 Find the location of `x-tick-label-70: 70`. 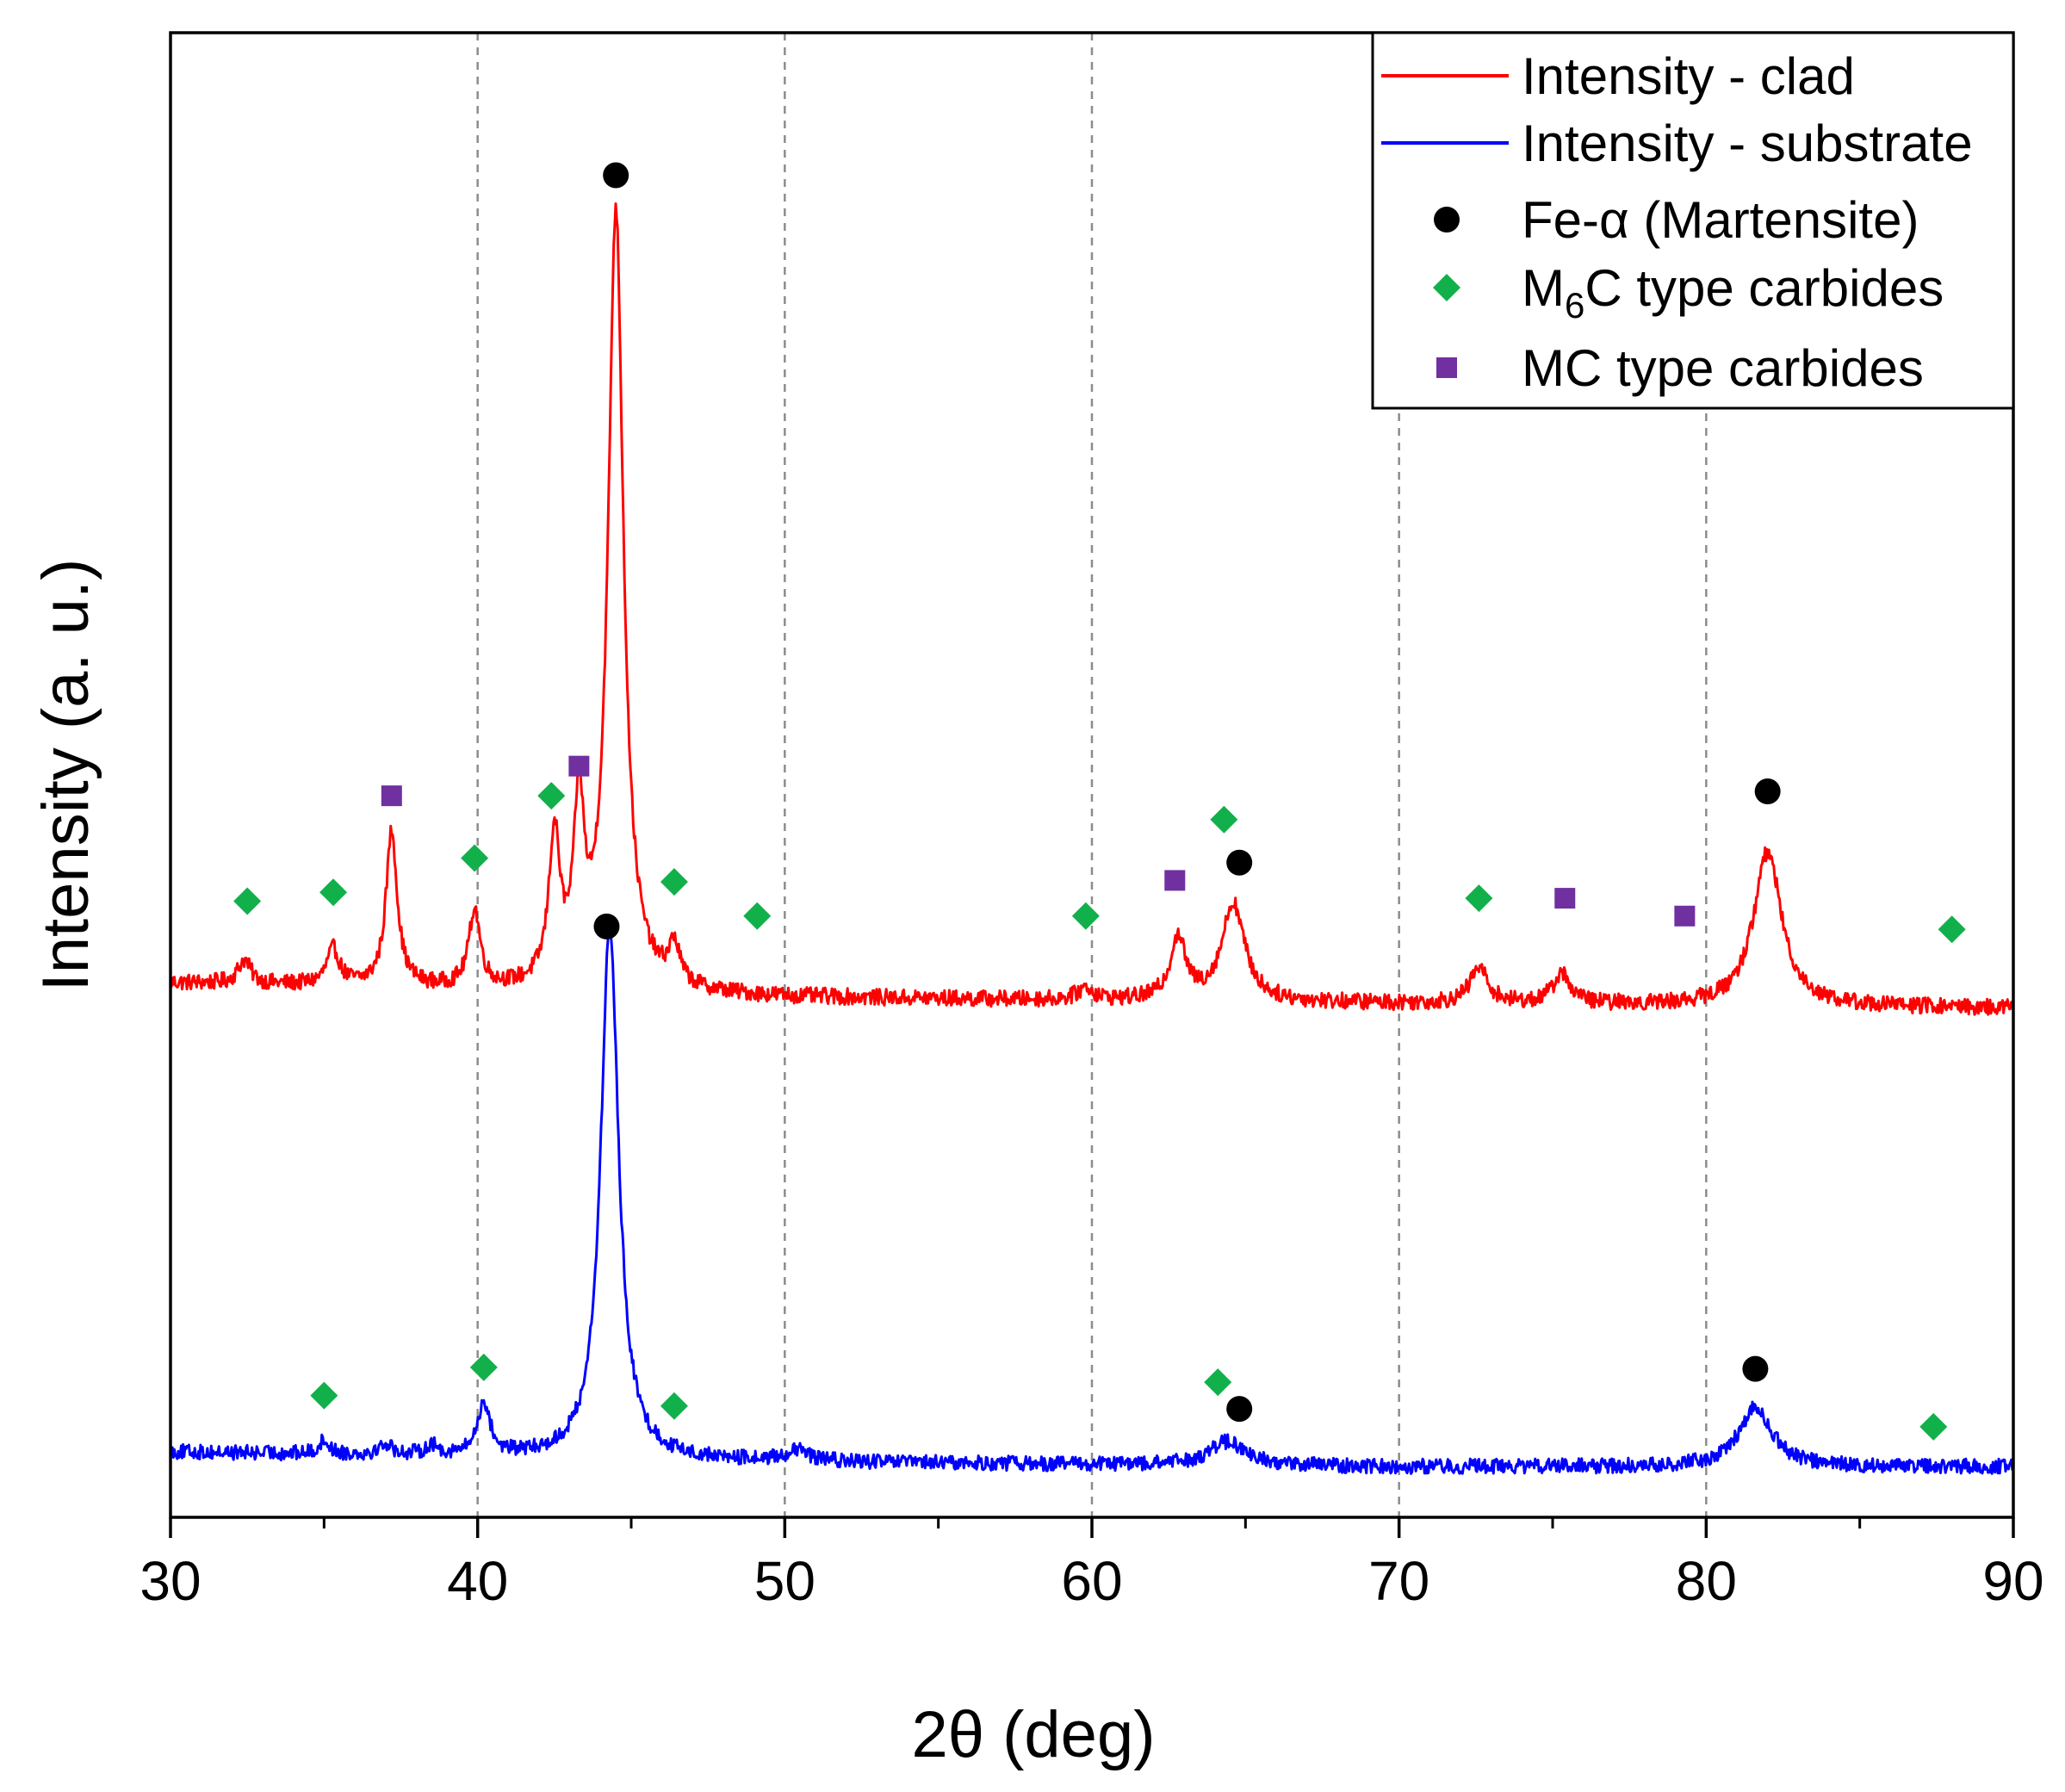

x-tick-label-70: 70 is located at coordinates (1398, 1581).